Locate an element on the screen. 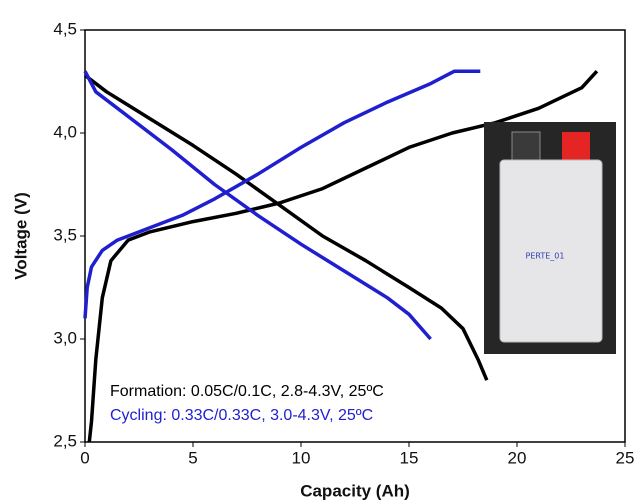 Image resolution: width=642 pixels, height=504 pixels. x-tick-label: 5 is located at coordinates (192, 457).